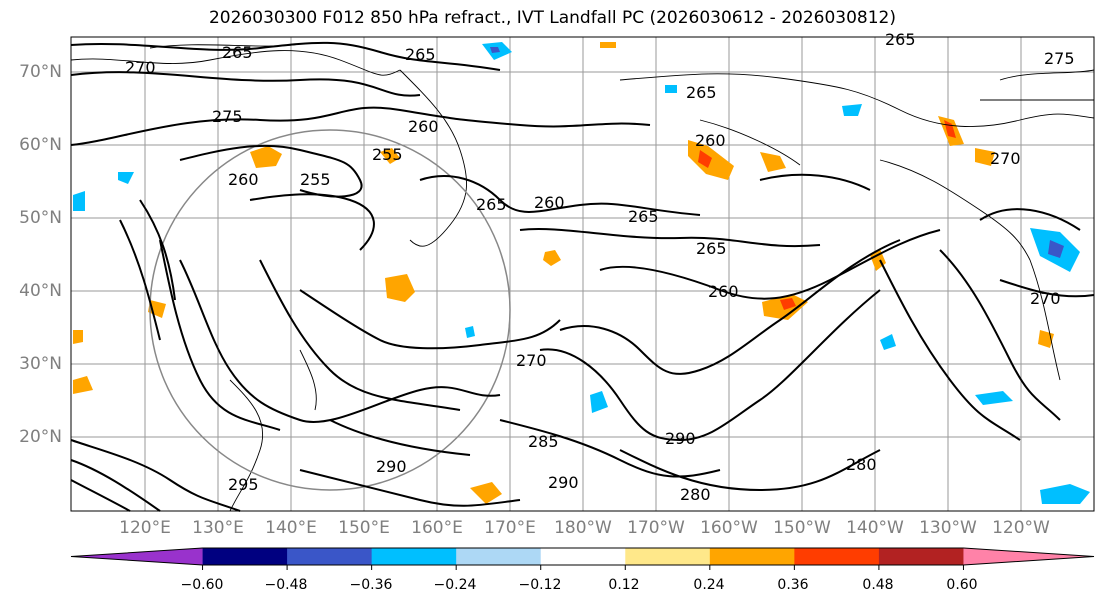  I want to click on colorbar-tick-label: −0.48, so click(286, 585).